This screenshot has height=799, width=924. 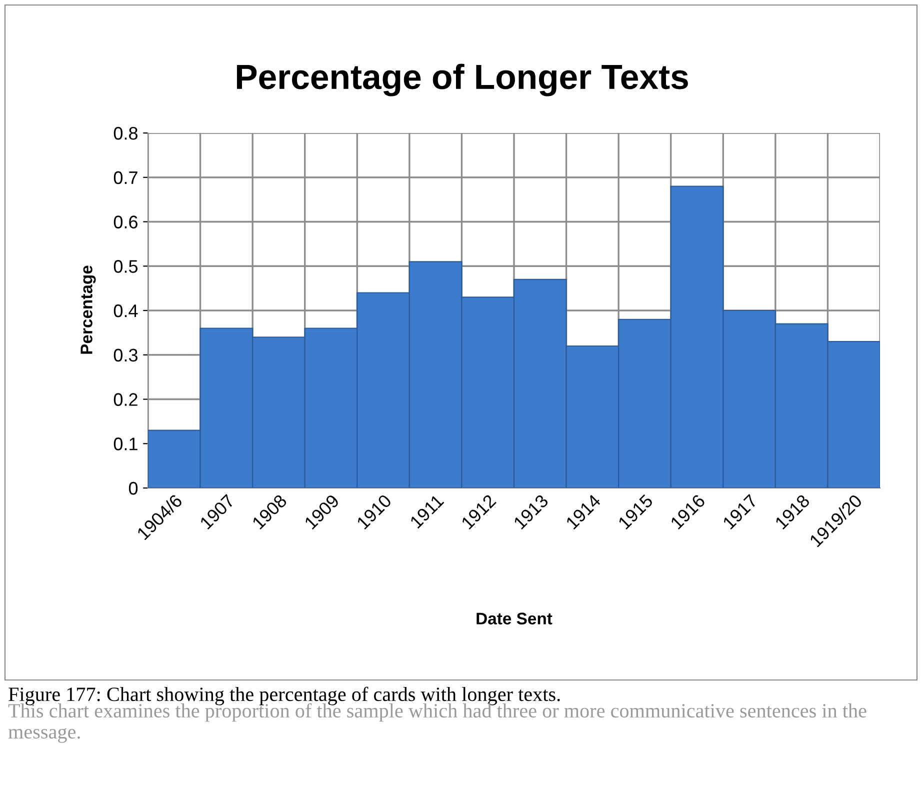 I want to click on y-tick-label: 0, so click(x=133, y=488).